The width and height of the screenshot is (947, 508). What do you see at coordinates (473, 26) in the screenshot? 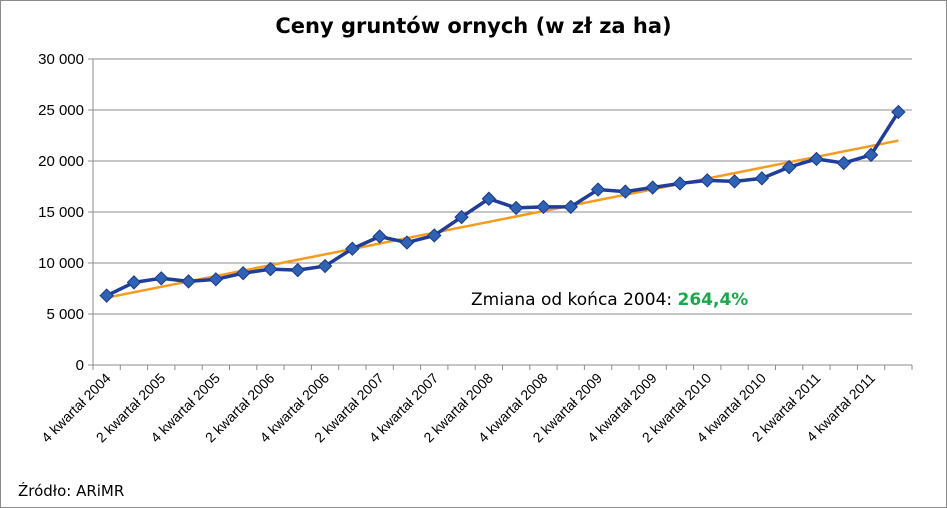
I see `chart-title: Ceny gruntów ornych (w zł za ha)` at bounding box center [473, 26].